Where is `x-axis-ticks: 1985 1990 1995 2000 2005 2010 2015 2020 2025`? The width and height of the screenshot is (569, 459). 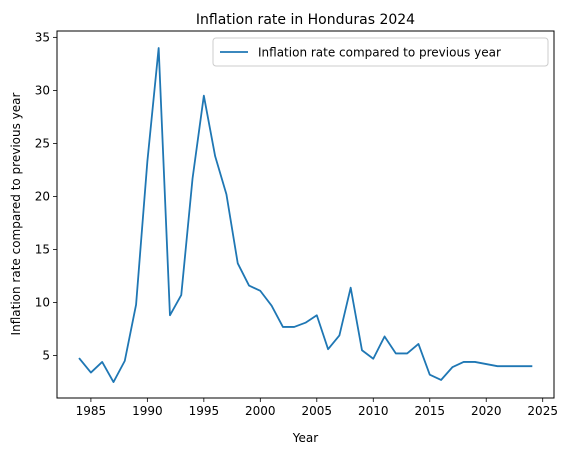 x-axis-ticks: 1985 1990 1995 2000 2005 2010 2015 2020 2025 is located at coordinates (317, 408).